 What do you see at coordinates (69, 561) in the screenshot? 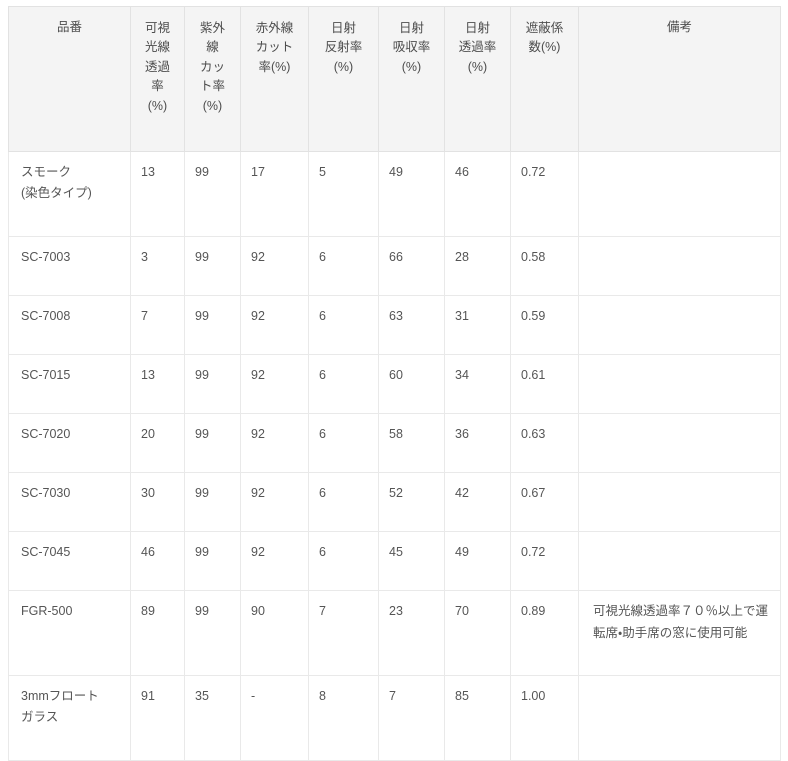
I see `cell-hinban: SC-7045` at bounding box center [69, 561].